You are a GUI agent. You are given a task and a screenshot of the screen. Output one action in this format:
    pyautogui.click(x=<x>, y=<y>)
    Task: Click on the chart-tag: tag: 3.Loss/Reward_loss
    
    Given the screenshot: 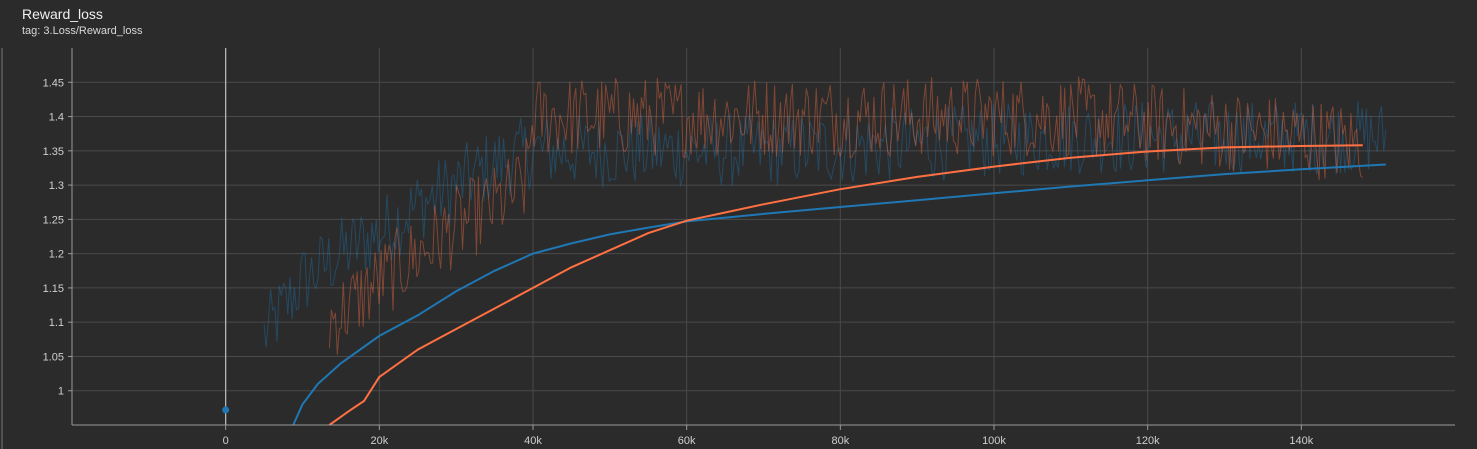 What is the action you would take?
    pyautogui.click(x=82, y=31)
    